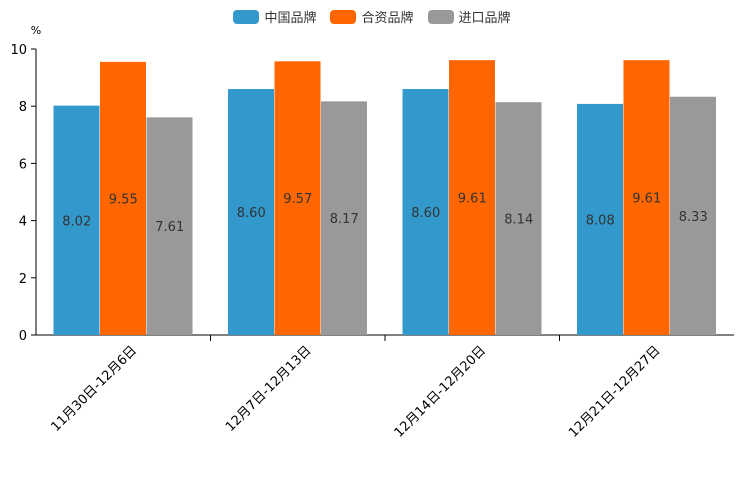  Describe the element at coordinates (18, 50) in the screenshot. I see `y-tick-label: 10` at that location.